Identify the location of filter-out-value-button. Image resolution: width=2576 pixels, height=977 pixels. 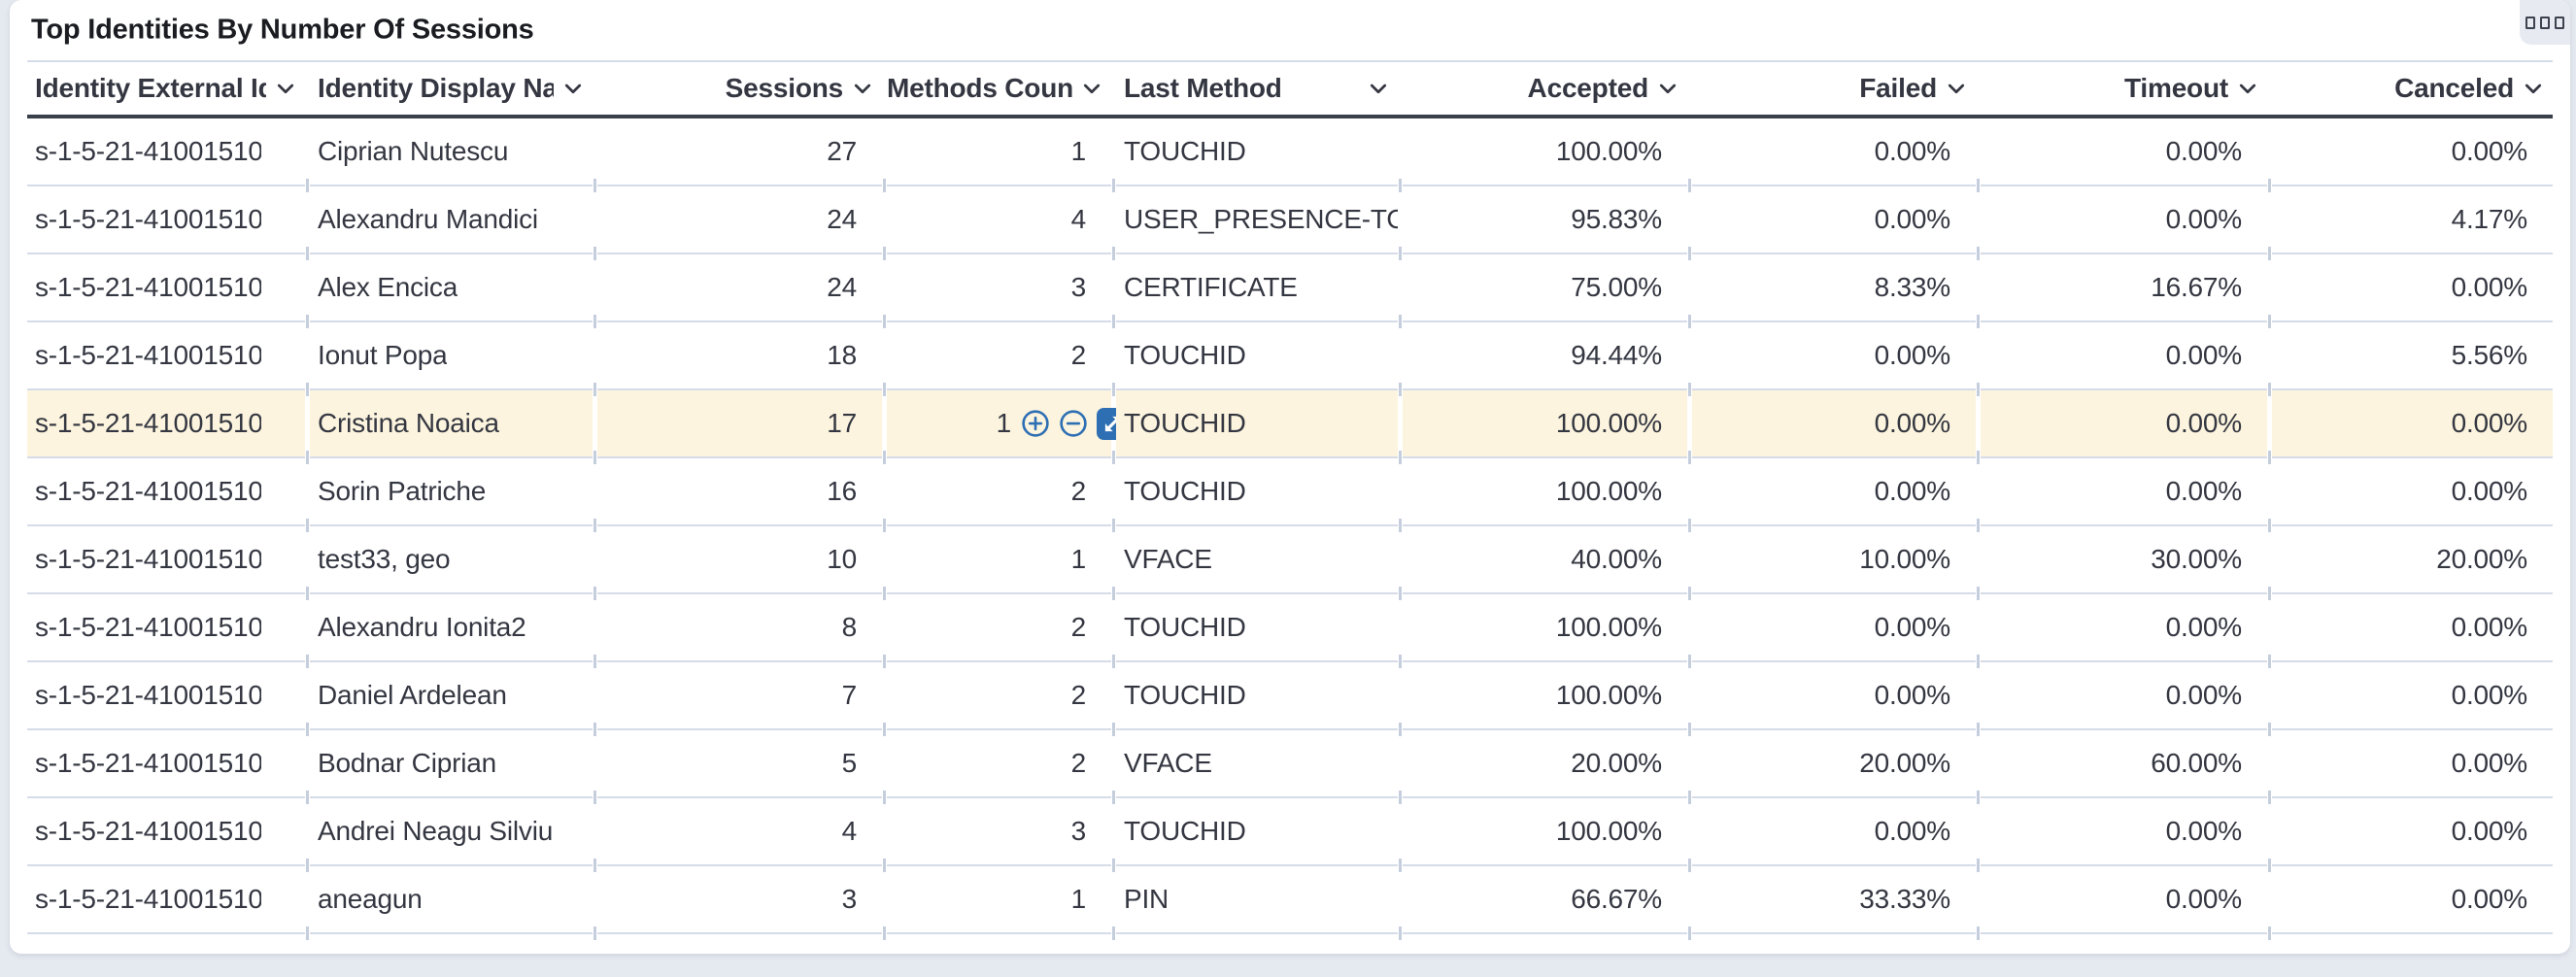
(1073, 423).